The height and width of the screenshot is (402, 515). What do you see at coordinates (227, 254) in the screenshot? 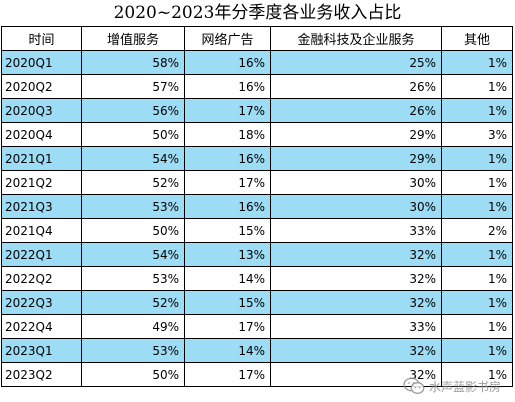
I see `cell-online-advertising: 13%` at bounding box center [227, 254].